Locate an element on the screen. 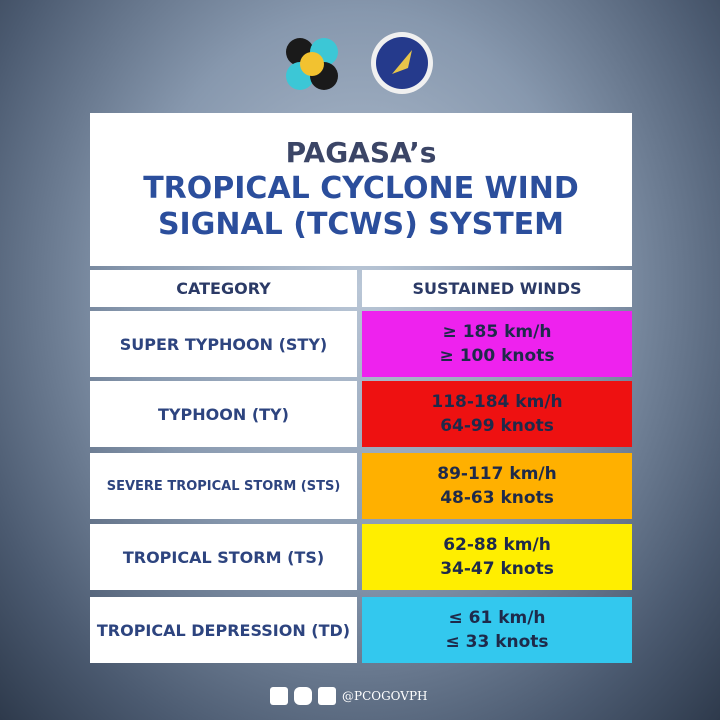  title: TROPICAL CYCLONE WIND is located at coordinates (361, 188).